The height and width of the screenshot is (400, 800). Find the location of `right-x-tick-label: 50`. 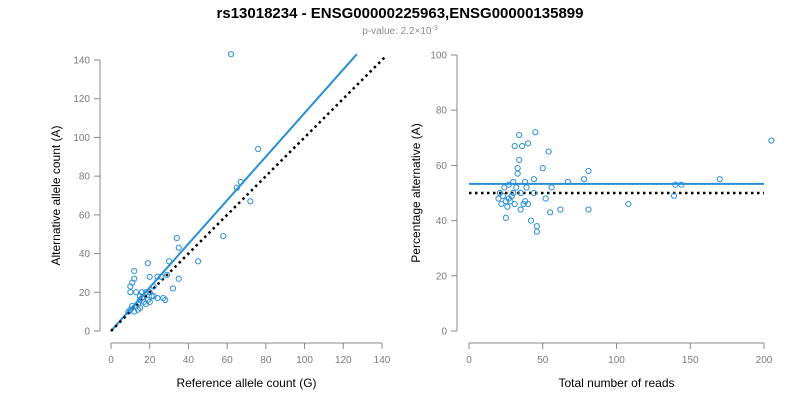

right-x-tick-label: 50 is located at coordinates (543, 360).